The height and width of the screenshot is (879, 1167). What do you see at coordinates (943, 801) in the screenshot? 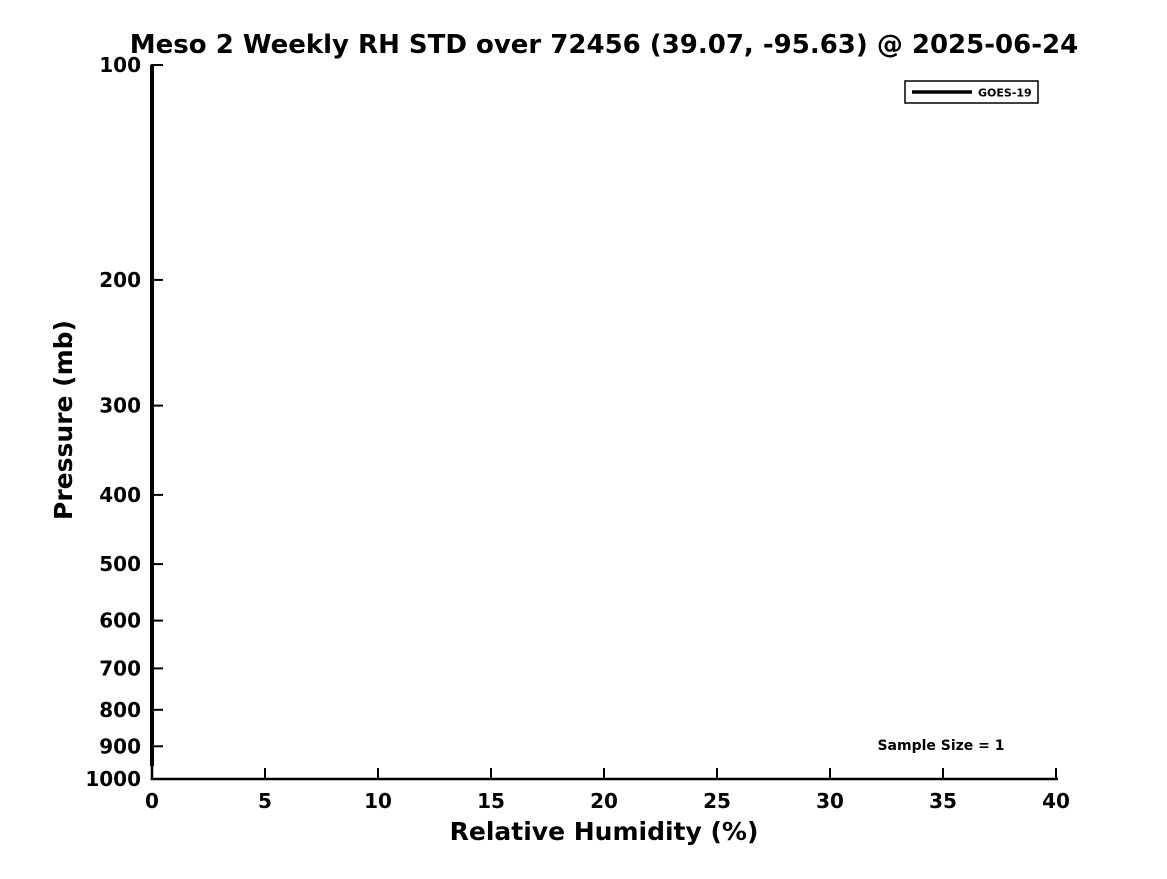
I see `x-tick-label-35: 35` at bounding box center [943, 801].